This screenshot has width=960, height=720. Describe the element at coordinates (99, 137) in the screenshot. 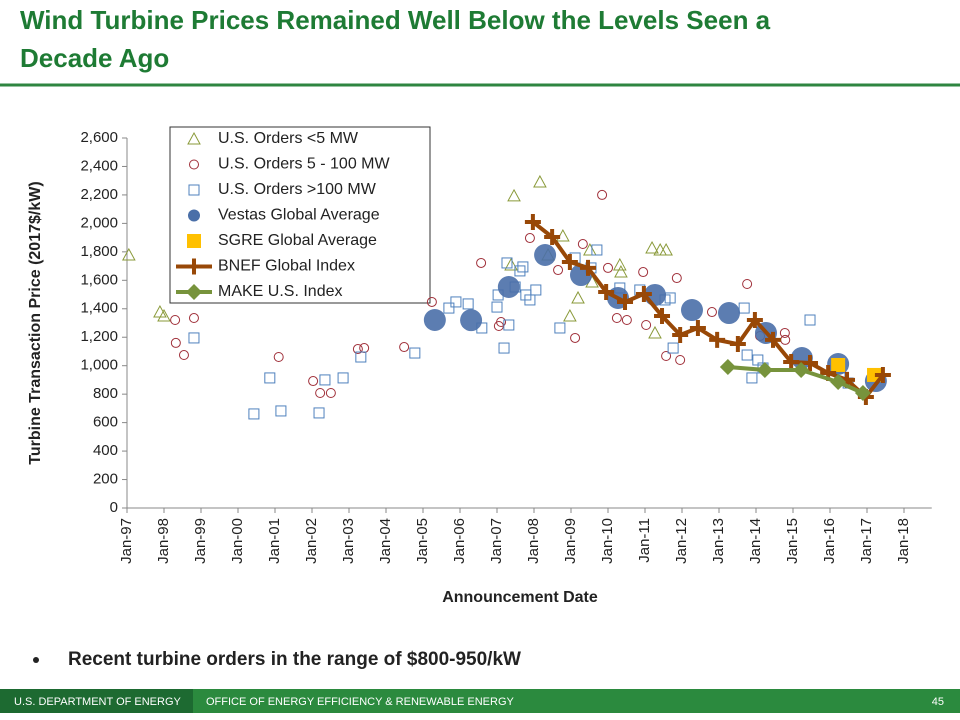

I see `y-tick-label: 2,600` at that location.